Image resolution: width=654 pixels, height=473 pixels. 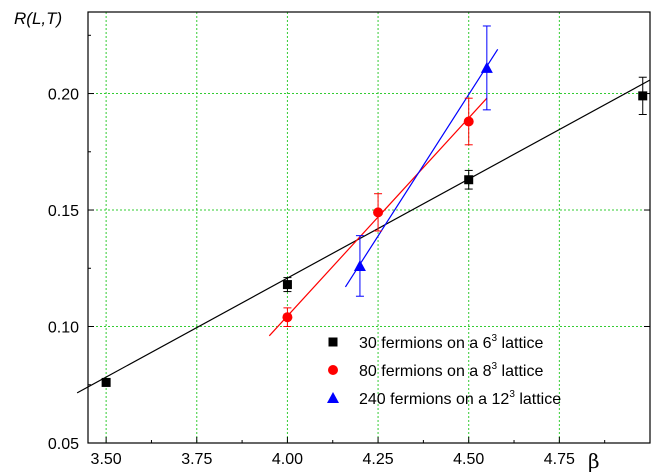 I want to click on legend-name: 30 fermions on a 6, so click(x=425, y=343).